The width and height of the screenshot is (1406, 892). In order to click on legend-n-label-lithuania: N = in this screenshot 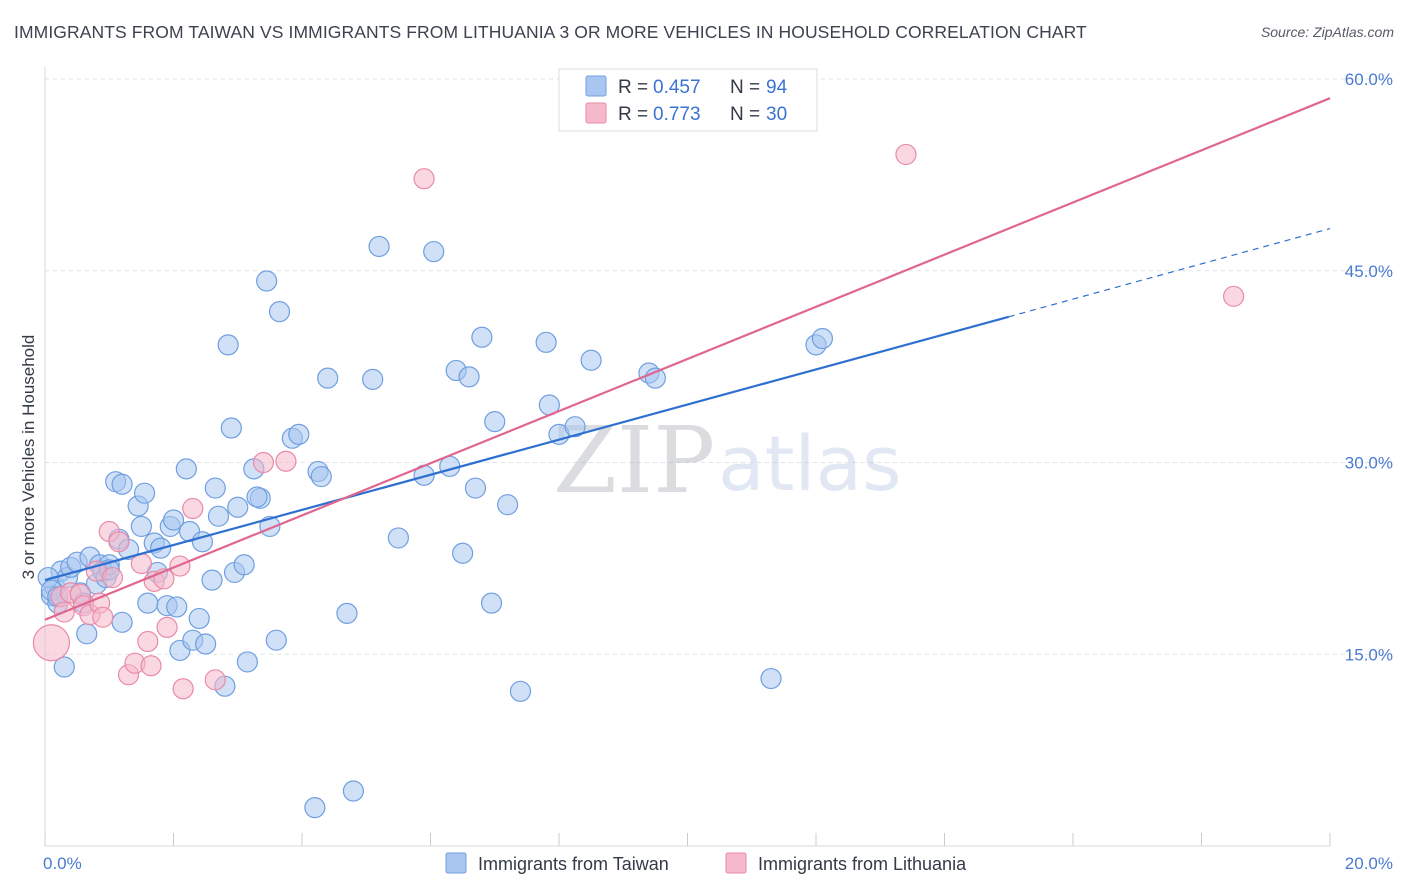, I will do `click(745, 114)`.